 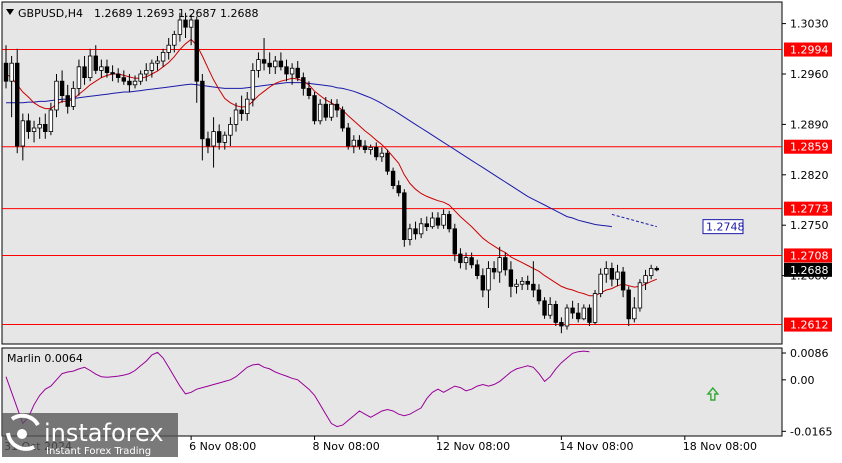 What do you see at coordinates (222, 446) in the screenshot?
I see `time-tick-label: 6 Nov 08:00` at bounding box center [222, 446].